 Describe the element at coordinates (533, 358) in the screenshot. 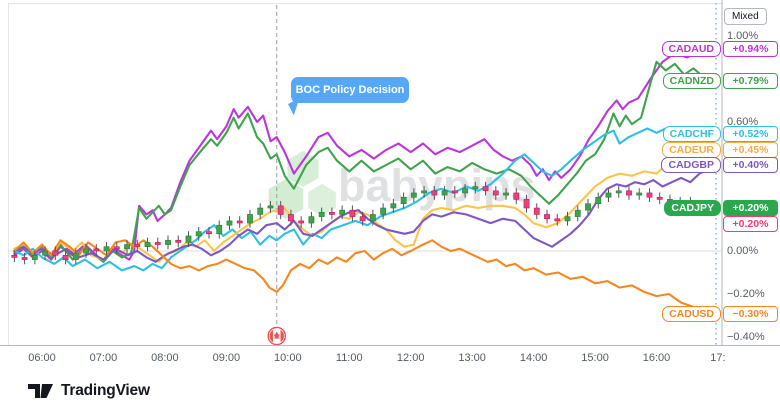

I see `x-axis-label: 14:00` at that location.